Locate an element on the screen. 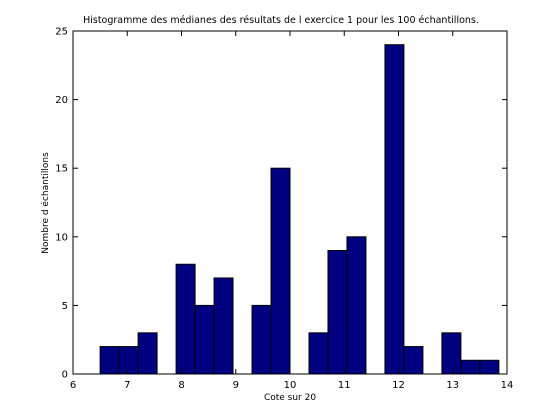  y-tick-label: 20 is located at coordinates (61, 100).